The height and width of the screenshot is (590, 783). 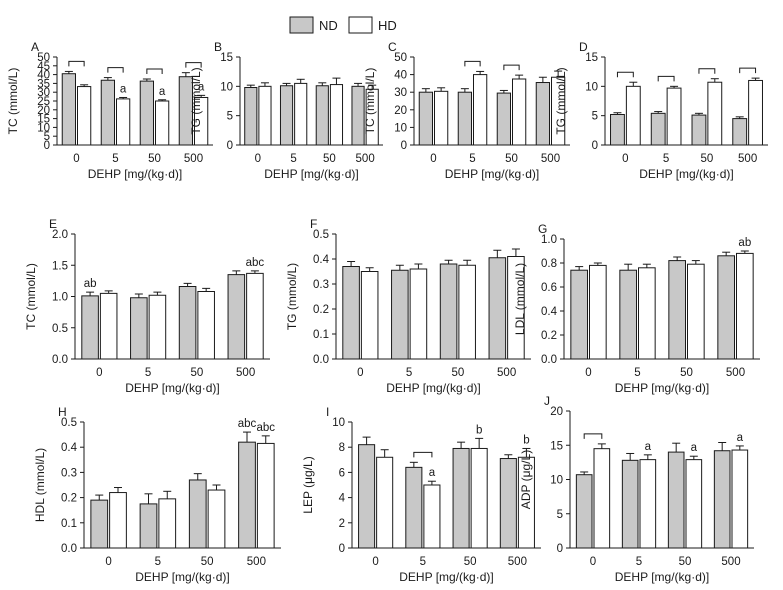 What do you see at coordinates (328, 25) in the screenshot?
I see `legend-nd-label: ND` at bounding box center [328, 25].